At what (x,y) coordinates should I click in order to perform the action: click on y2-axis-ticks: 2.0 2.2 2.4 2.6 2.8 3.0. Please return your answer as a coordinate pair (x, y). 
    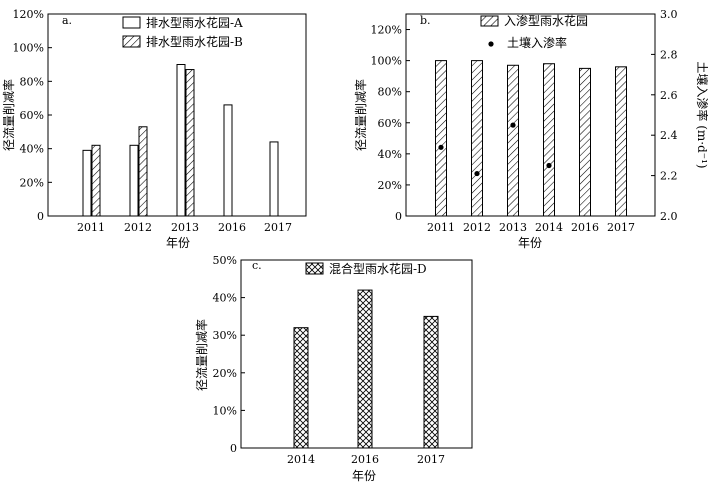
    Looking at the image, I should click on (664, 115).